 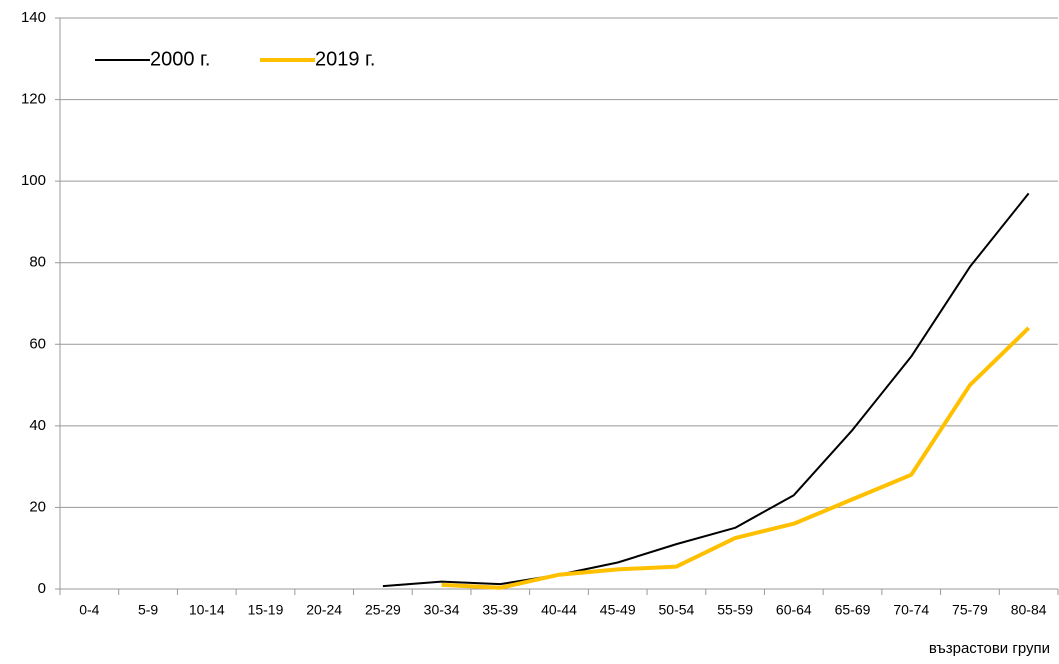 What do you see at coordinates (33, 17) in the screenshot?
I see `y-tick-label: 140` at bounding box center [33, 17].